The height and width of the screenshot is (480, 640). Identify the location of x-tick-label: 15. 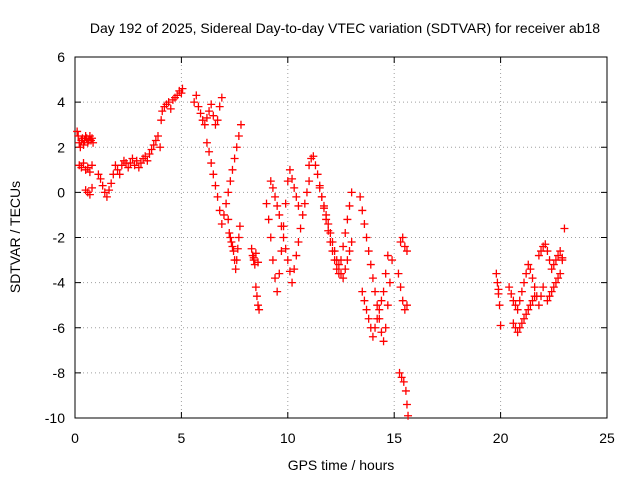
(394, 438).